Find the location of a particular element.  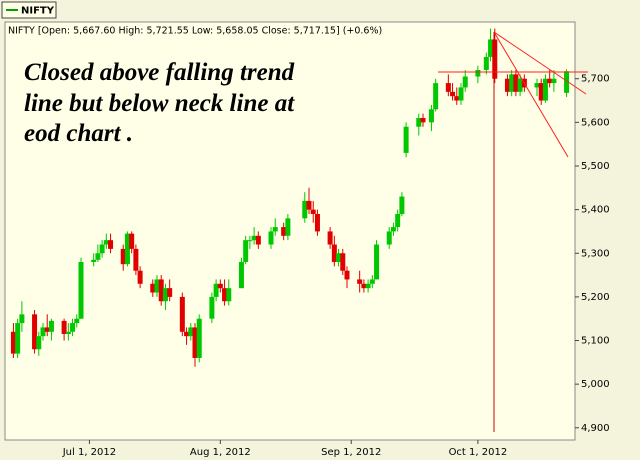

y-tick-label: 5,700 is located at coordinates (595, 79).